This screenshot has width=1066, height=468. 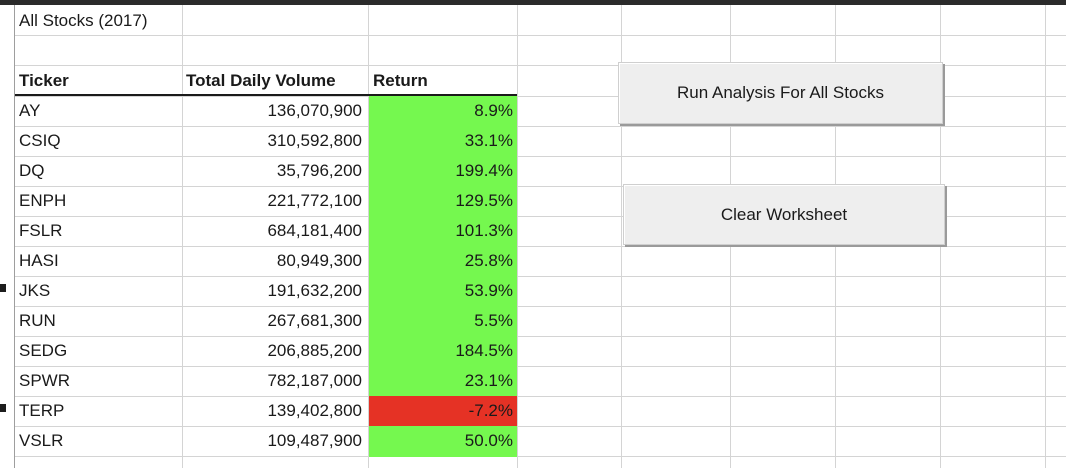 What do you see at coordinates (314, 440) in the screenshot?
I see `volume-cell: 109,487,900` at bounding box center [314, 440].